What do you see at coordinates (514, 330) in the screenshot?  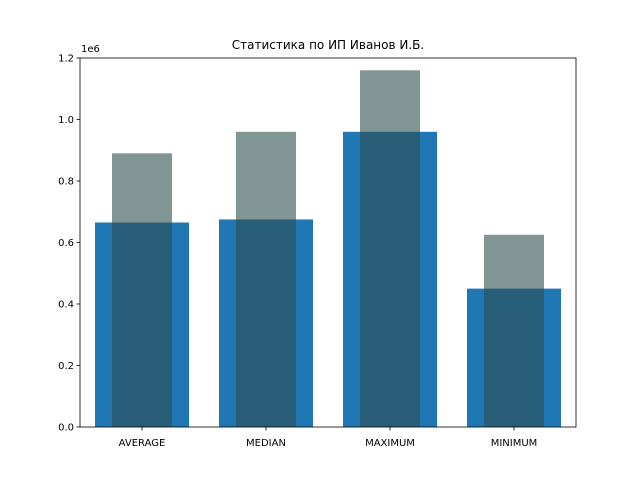 I see `bar-series2-minimum` at bounding box center [514, 330].